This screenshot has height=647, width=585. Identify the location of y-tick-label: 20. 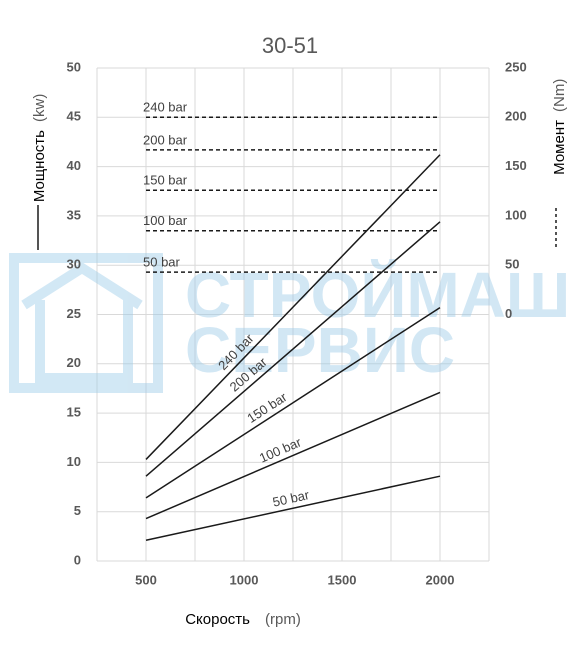
(74, 362).